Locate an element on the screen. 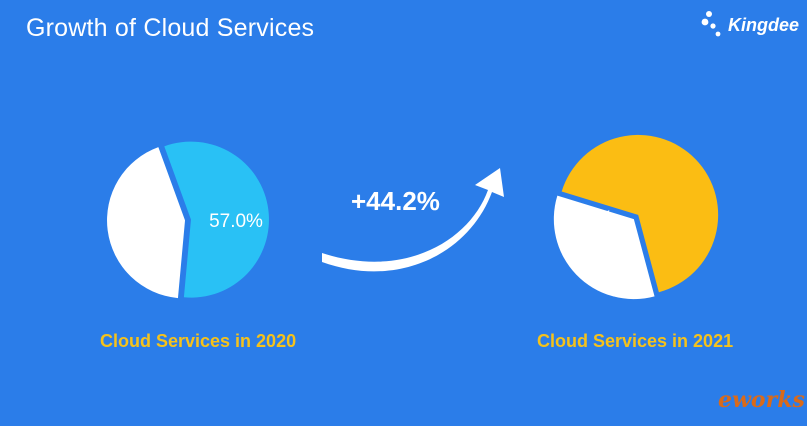 This screenshot has height=426, width=807. caption-2021: Cloud Services in 2021 is located at coordinates (635, 341).